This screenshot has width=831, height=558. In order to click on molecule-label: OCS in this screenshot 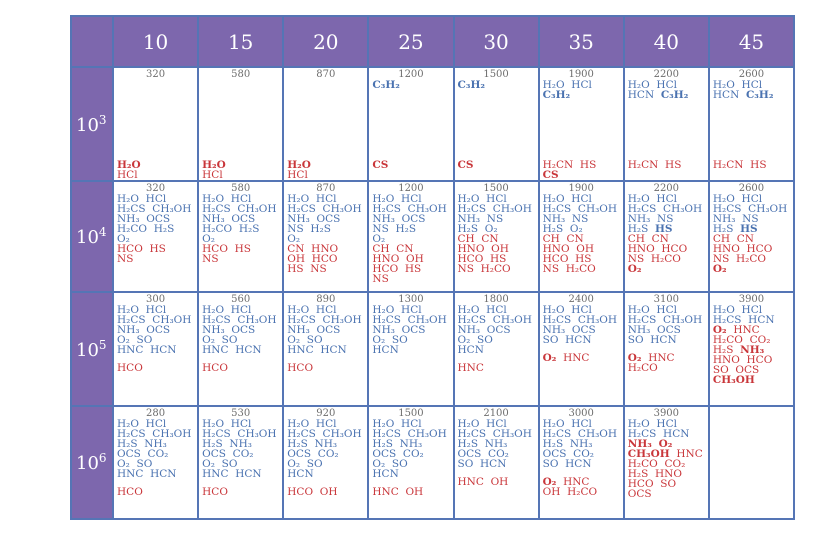, I will do `click(299, 454)`.